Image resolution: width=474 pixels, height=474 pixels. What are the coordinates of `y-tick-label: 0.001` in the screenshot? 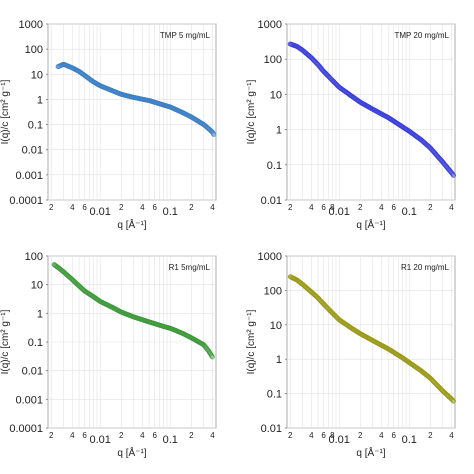 It's located at (29, 400).